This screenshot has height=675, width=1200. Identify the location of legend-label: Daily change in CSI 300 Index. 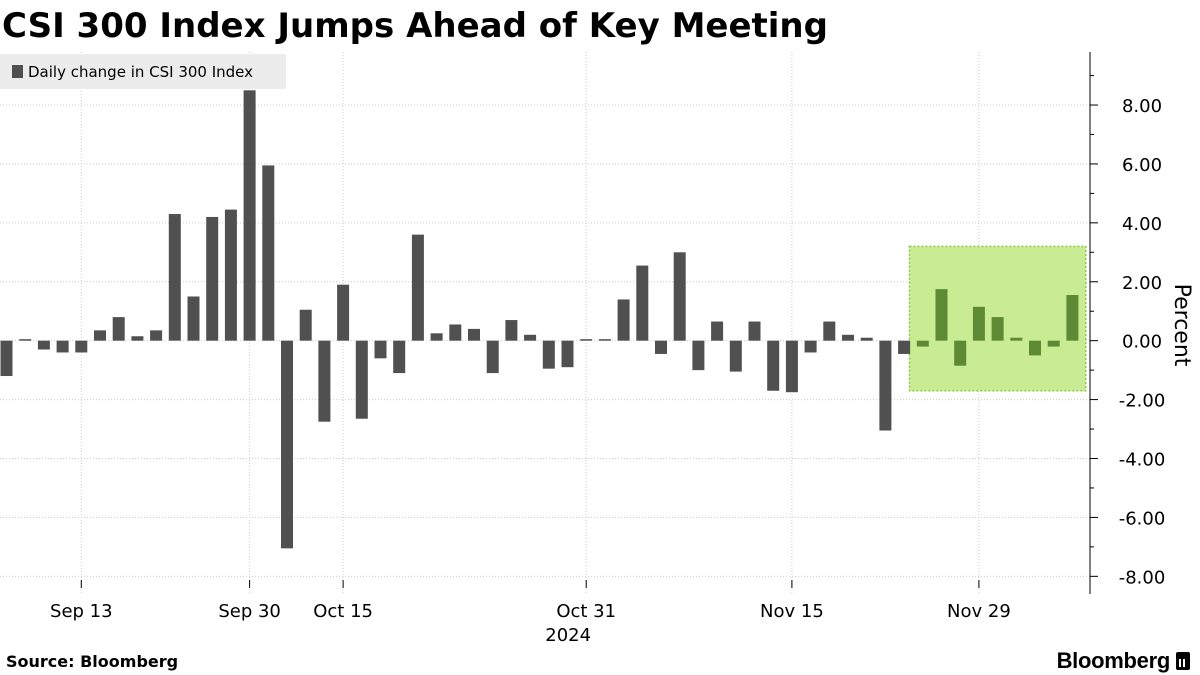
(140, 72).